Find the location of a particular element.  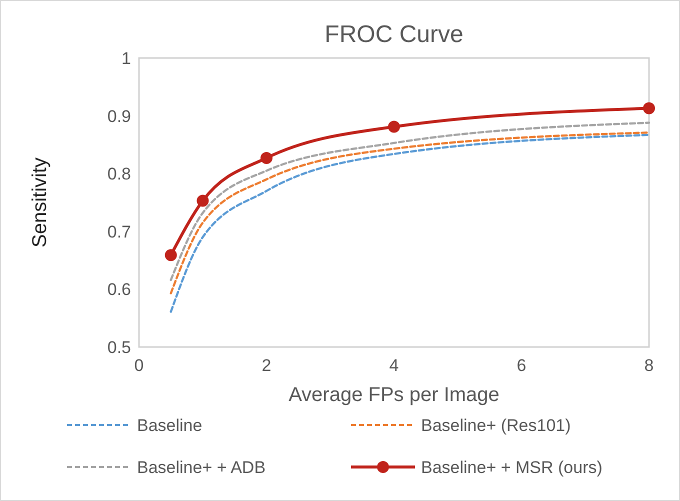

legend-label: Baseline is located at coordinates (169, 425).